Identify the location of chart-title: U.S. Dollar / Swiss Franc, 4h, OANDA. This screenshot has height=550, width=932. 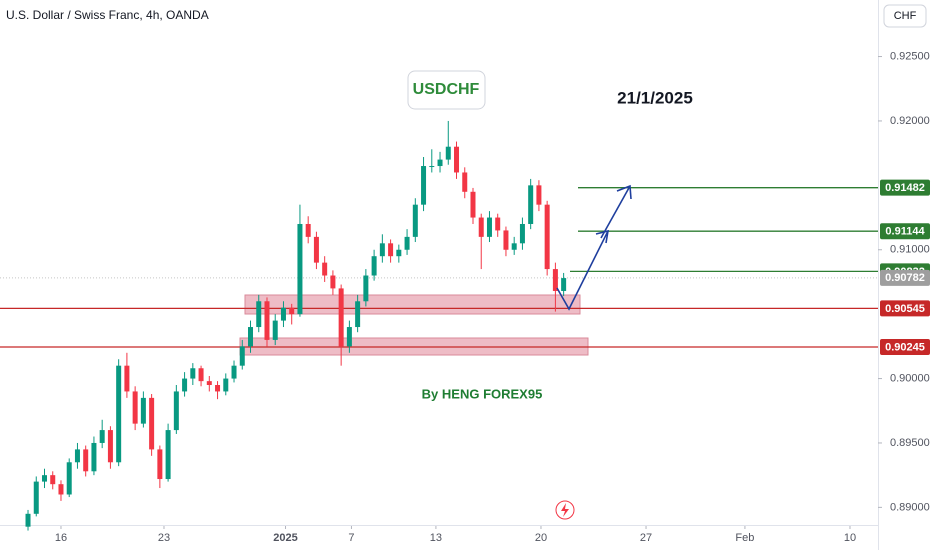
(107, 15).